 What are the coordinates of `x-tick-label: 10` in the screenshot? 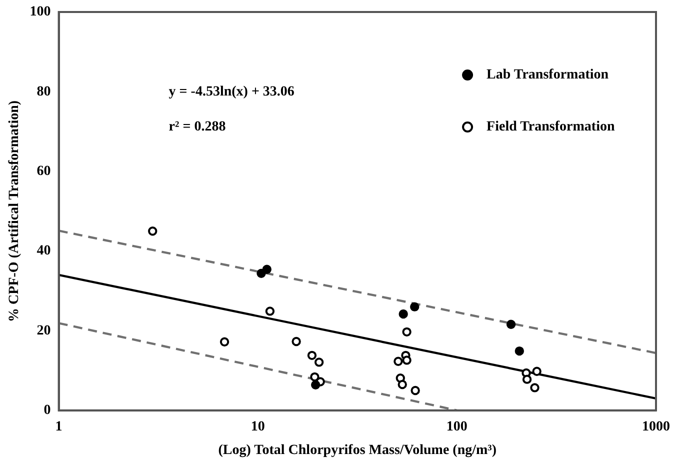 It's located at (257, 426).